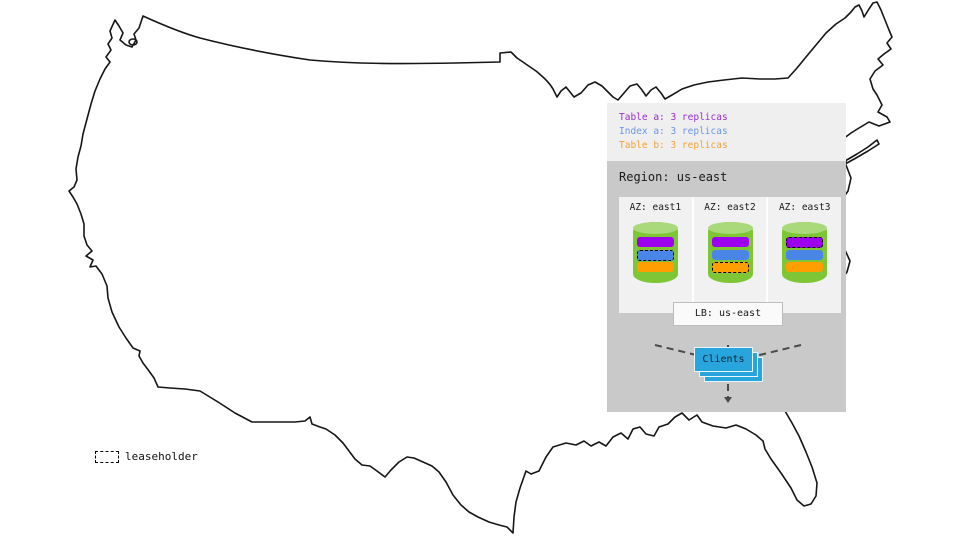 The height and width of the screenshot is (540, 960). I want to click on legend-item-table-a: Table a: 3 replicas, so click(673, 117).